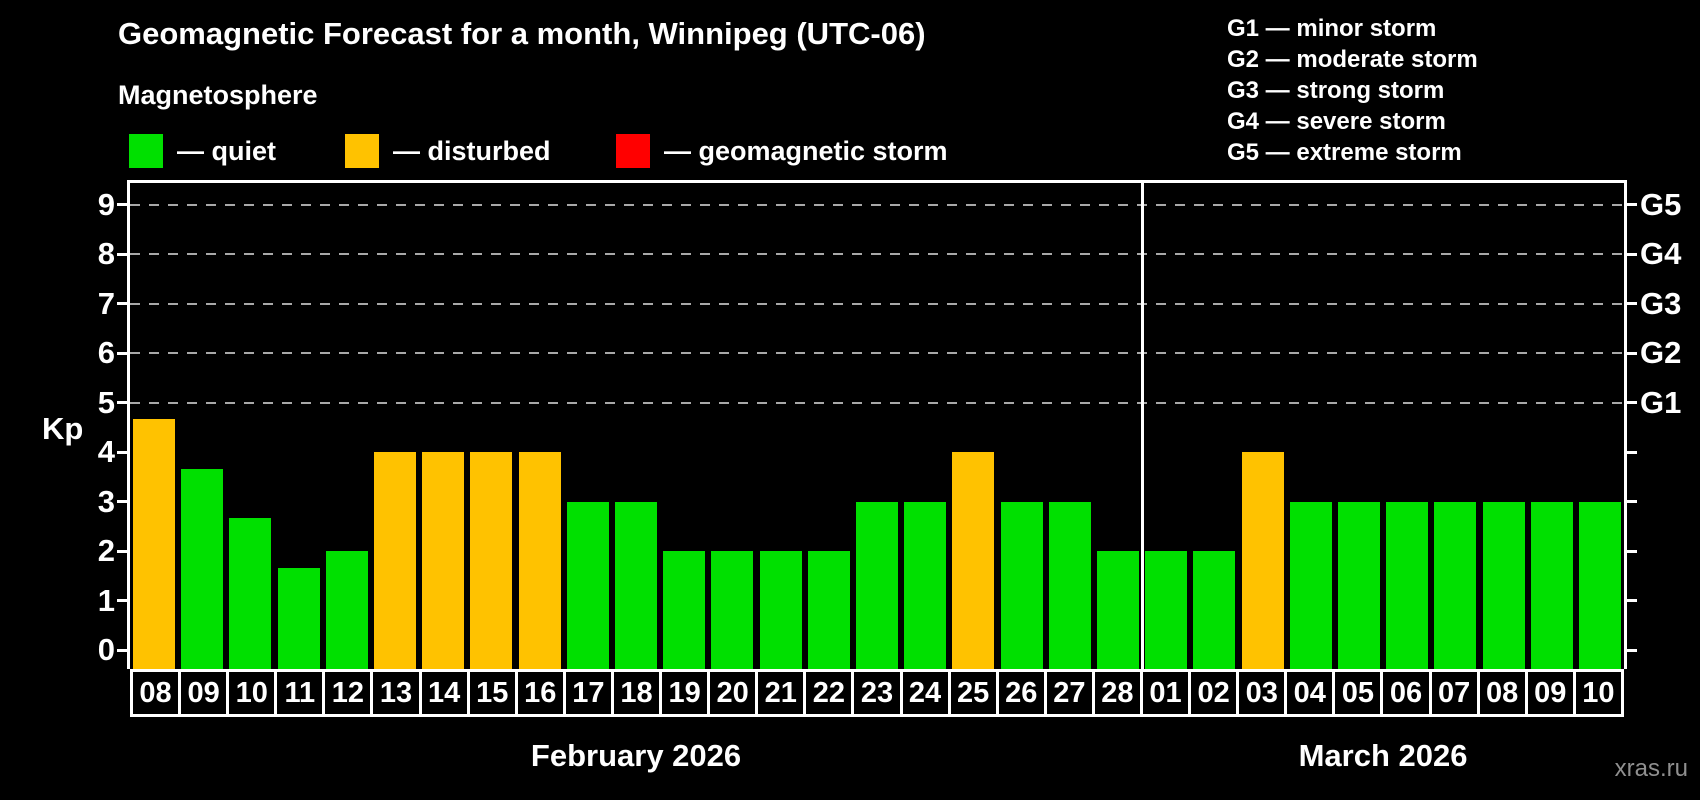 This screenshot has width=1700, height=800. Describe the element at coordinates (106, 551) in the screenshot. I see `y-tick-label-2: 2` at that location.